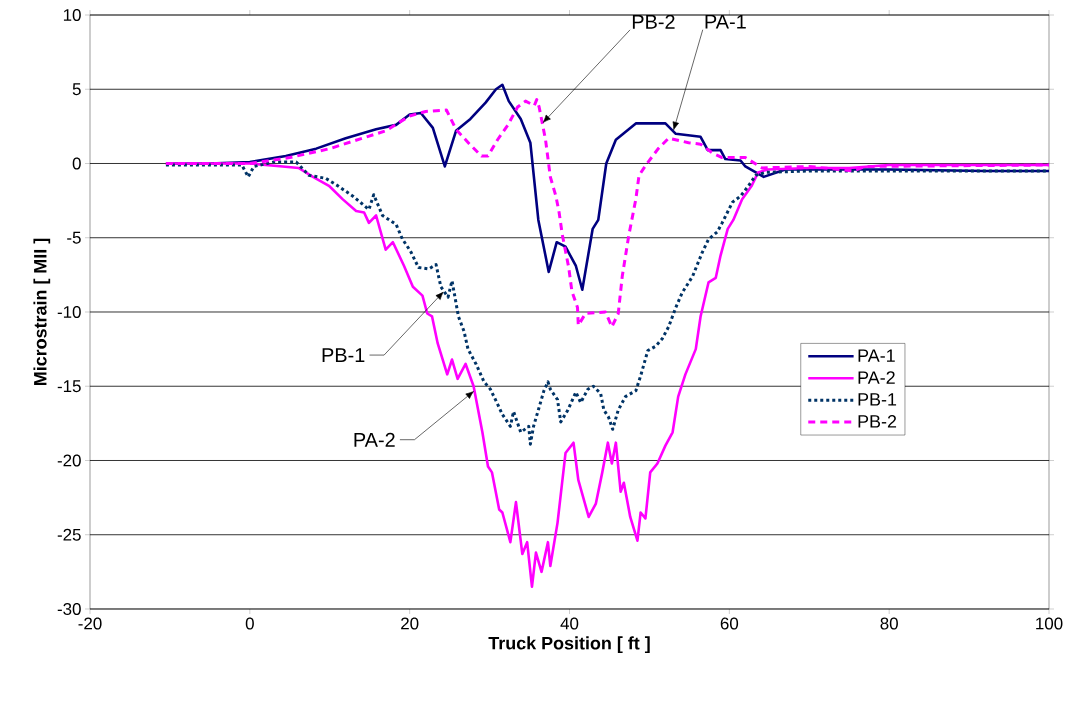 Image resolution: width=1079 pixels, height=710 pixels. I want to click on x-tick-label: 20, so click(410, 623).